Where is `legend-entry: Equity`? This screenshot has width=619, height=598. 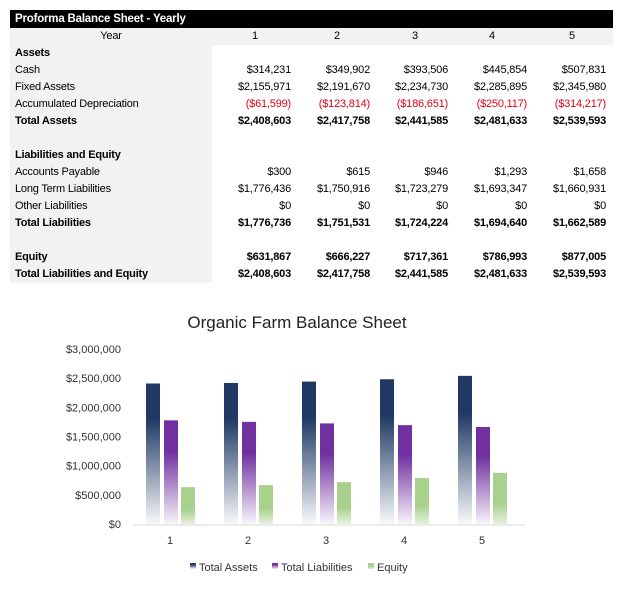
legend-entry: Equity is located at coordinates (392, 568).